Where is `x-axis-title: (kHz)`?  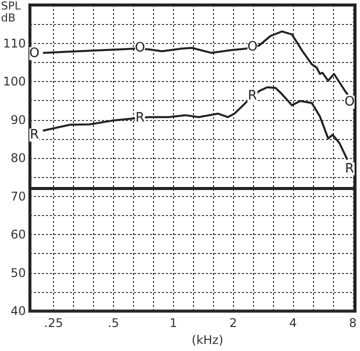
x-axis-title: (kHz) is located at coordinates (208, 340).